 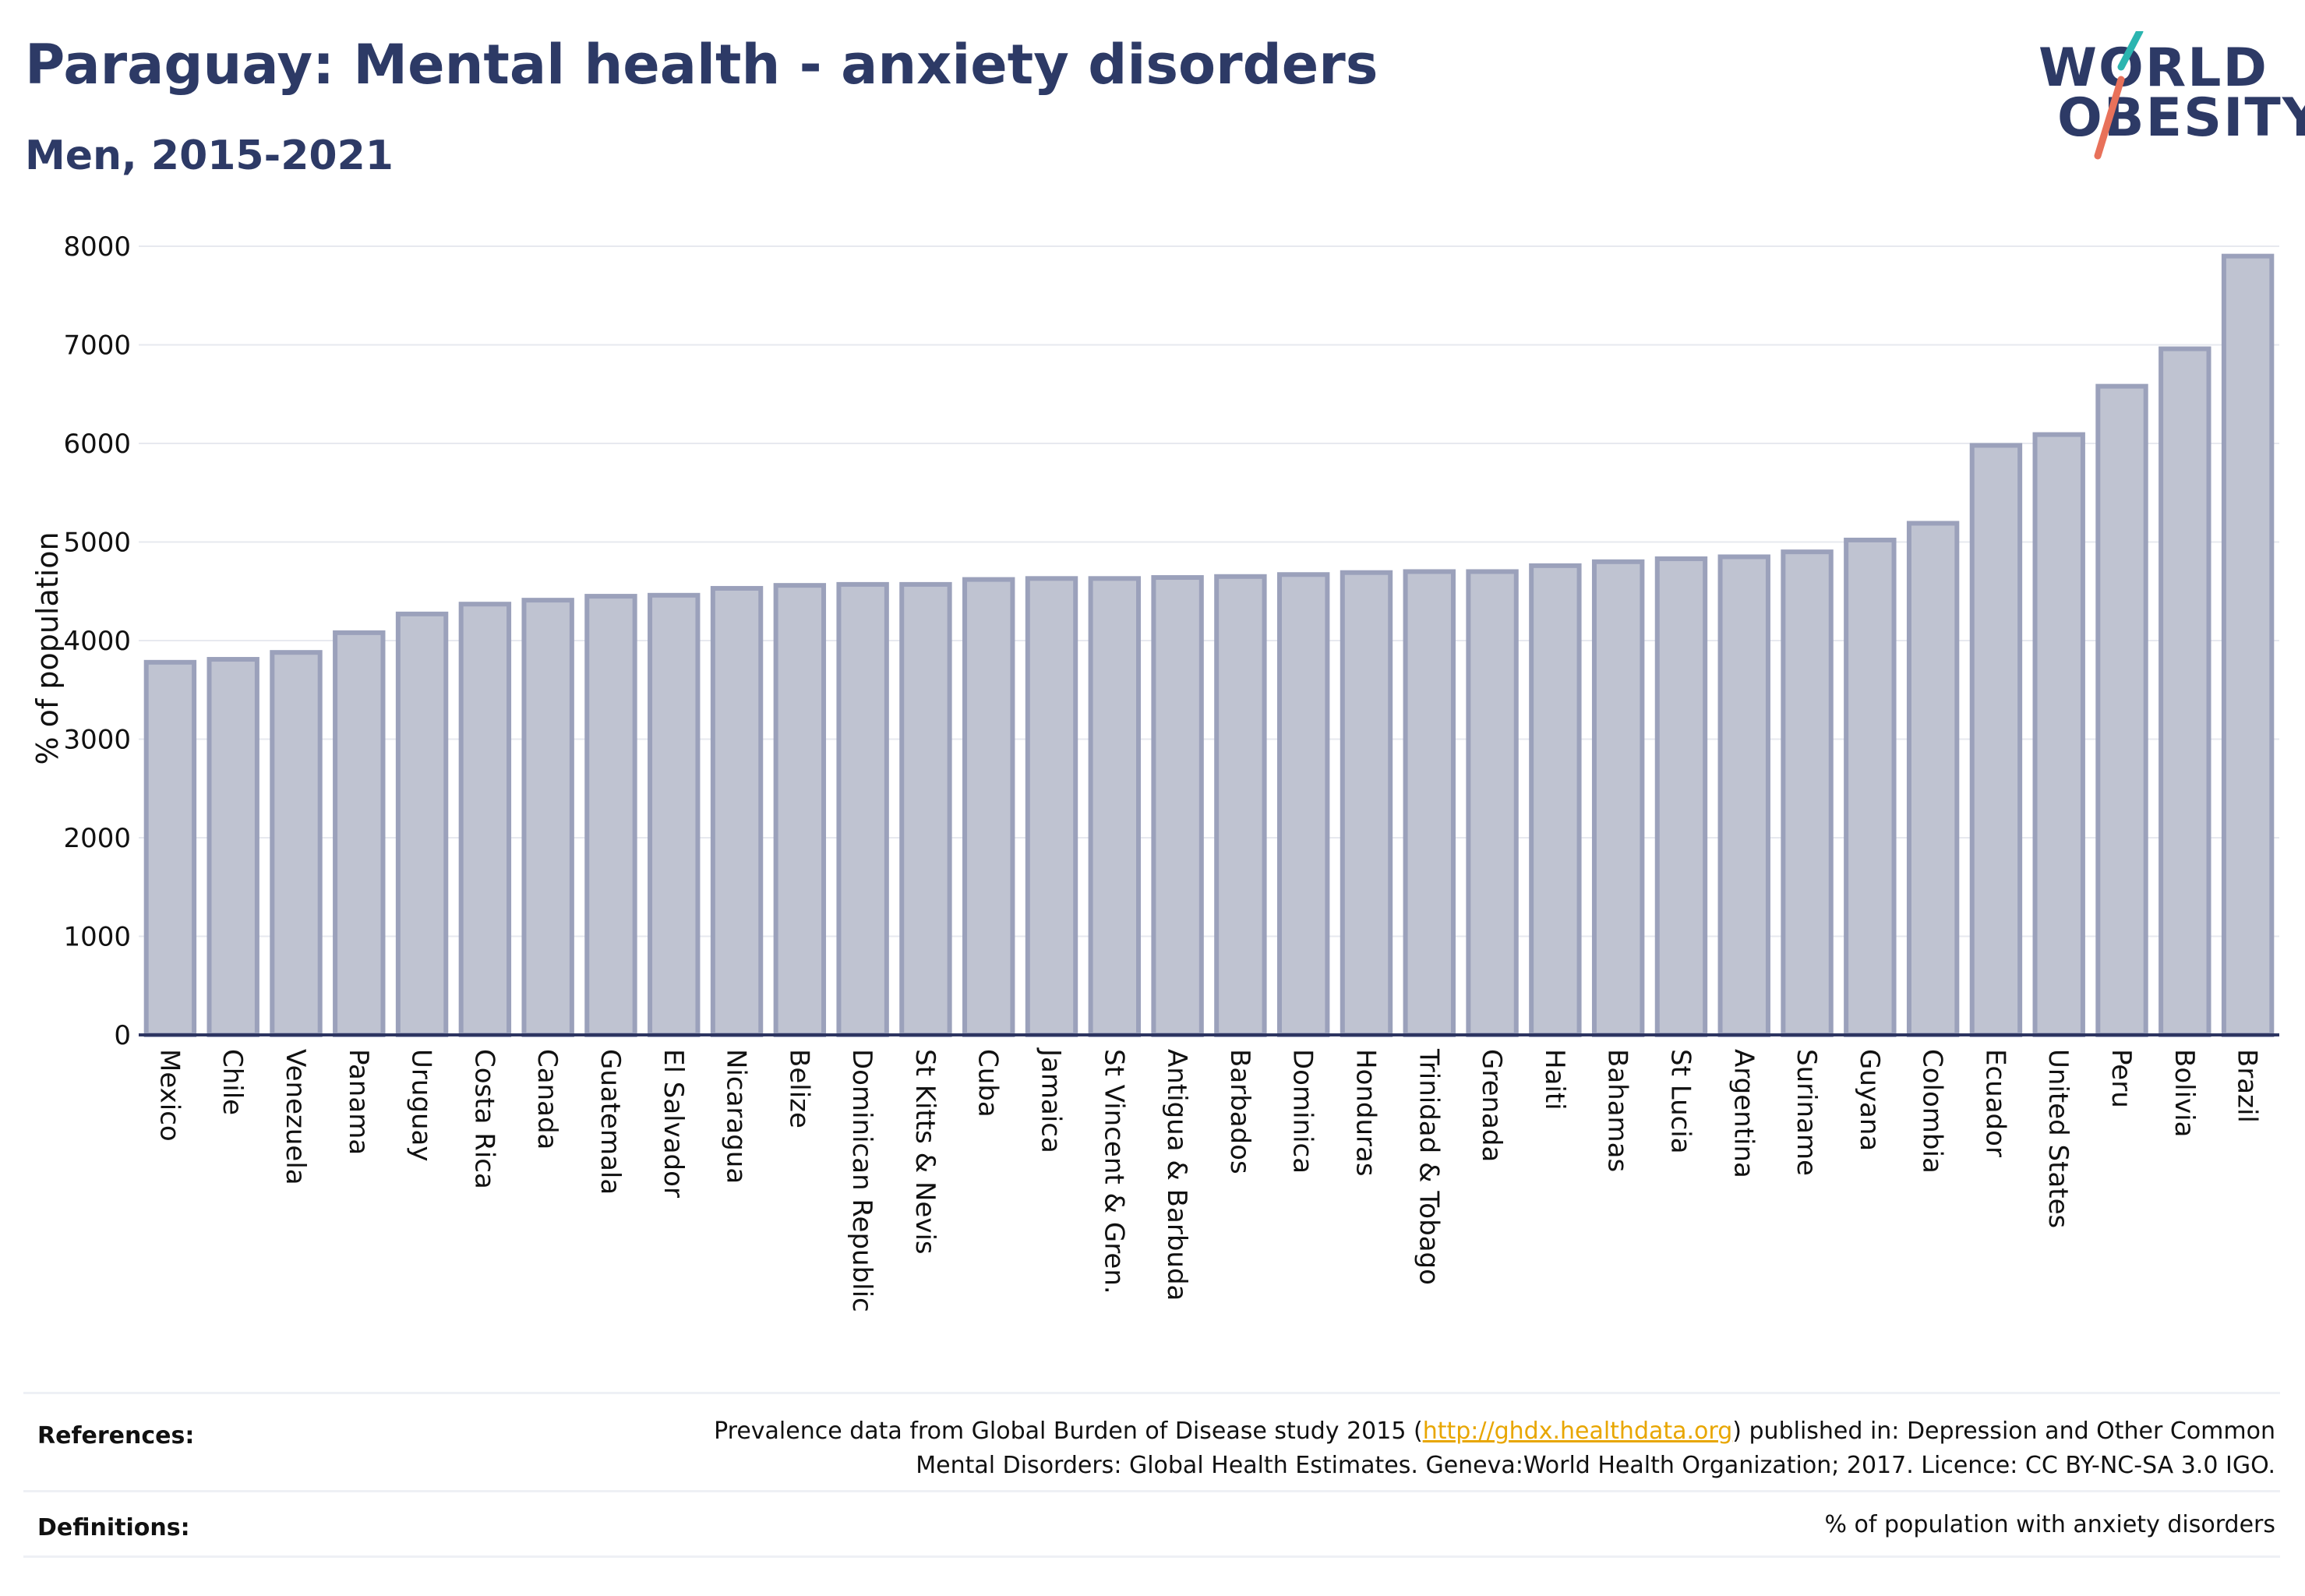 I want to click on x-tick-label: Chile, so click(x=232, y=1082).